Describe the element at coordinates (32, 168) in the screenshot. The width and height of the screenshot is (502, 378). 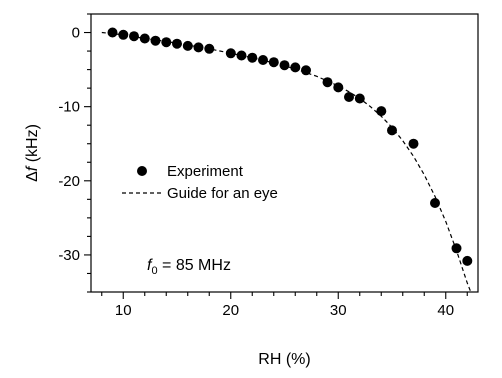
I see `y-axis-label-var: f` at that location.